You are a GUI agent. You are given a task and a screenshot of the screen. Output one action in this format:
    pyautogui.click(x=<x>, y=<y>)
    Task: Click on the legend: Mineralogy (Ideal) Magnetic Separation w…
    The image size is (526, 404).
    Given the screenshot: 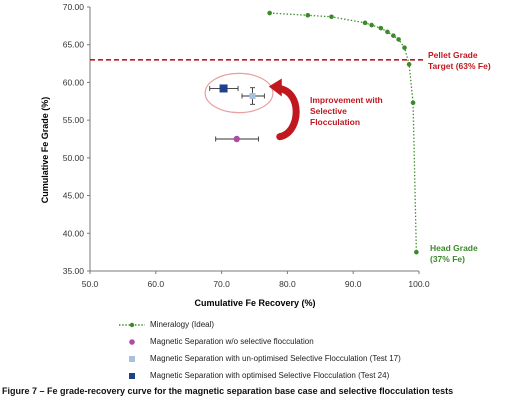 What is the action you would take?
    pyautogui.click(x=318, y=350)
    